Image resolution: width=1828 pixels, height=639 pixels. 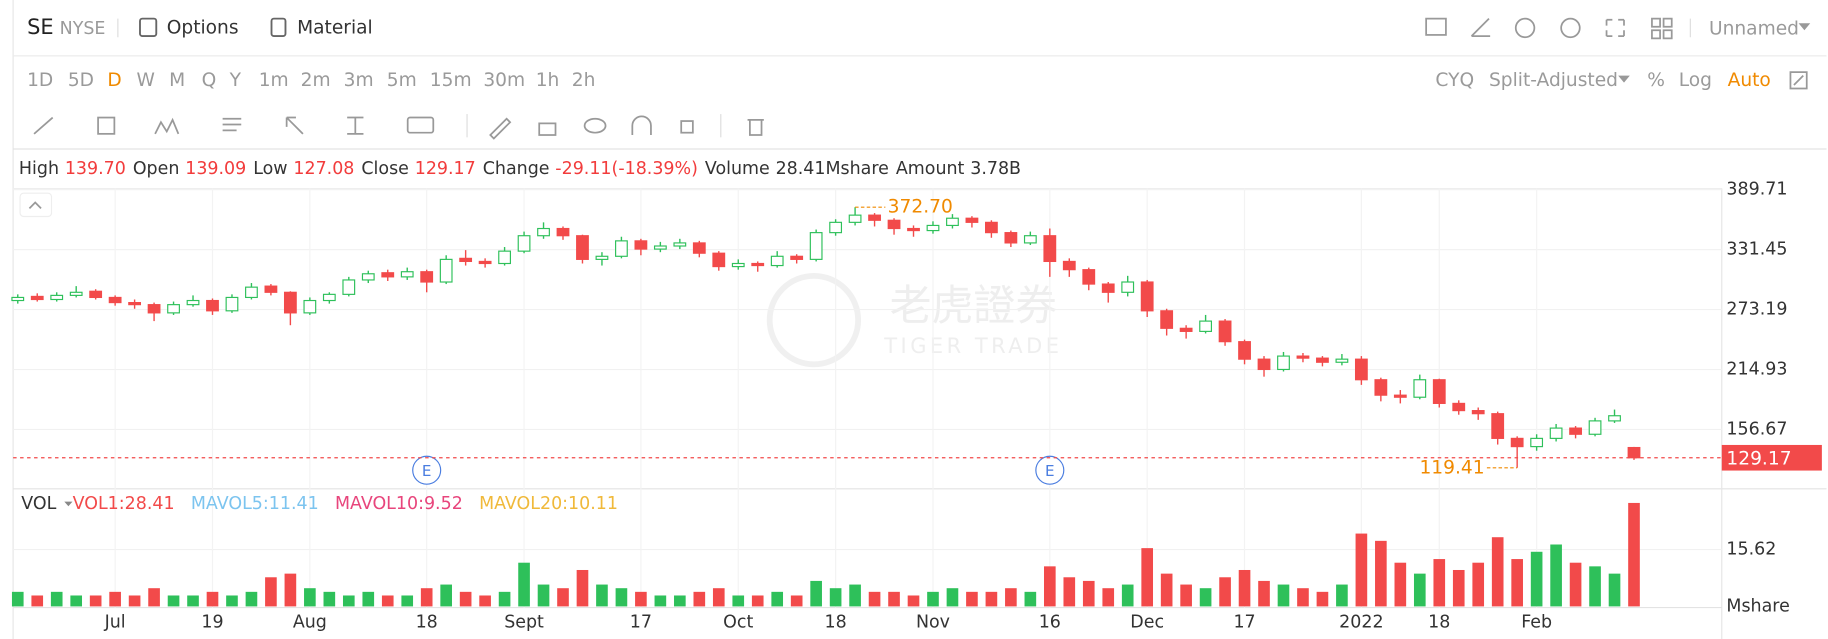 What do you see at coordinates (316, 80) in the screenshot?
I see `period-button: 2m` at bounding box center [316, 80].